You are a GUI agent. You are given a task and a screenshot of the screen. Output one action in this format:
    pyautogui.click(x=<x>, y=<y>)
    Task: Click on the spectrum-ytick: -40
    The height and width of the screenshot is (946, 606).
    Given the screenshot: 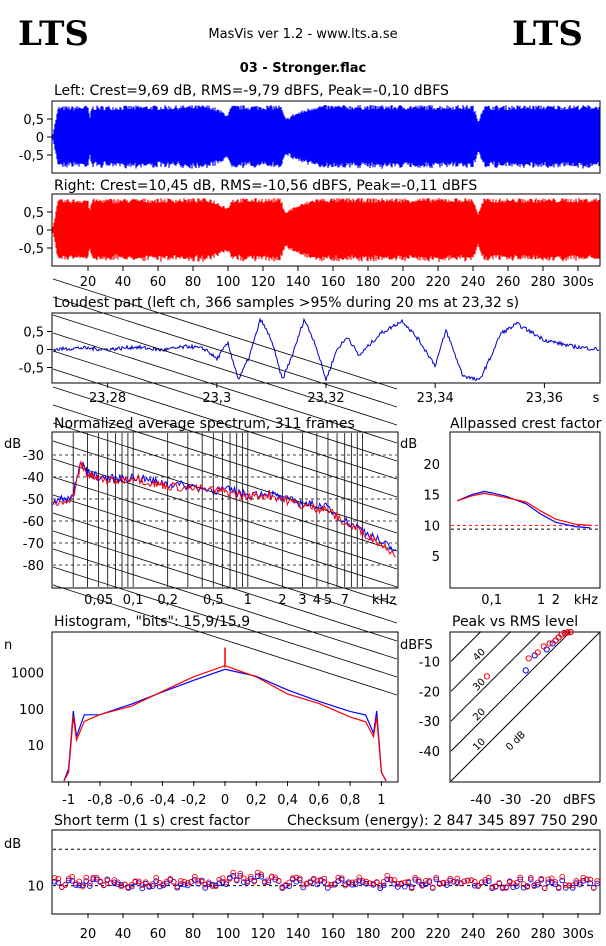 What is the action you would take?
    pyautogui.click(x=33, y=478)
    